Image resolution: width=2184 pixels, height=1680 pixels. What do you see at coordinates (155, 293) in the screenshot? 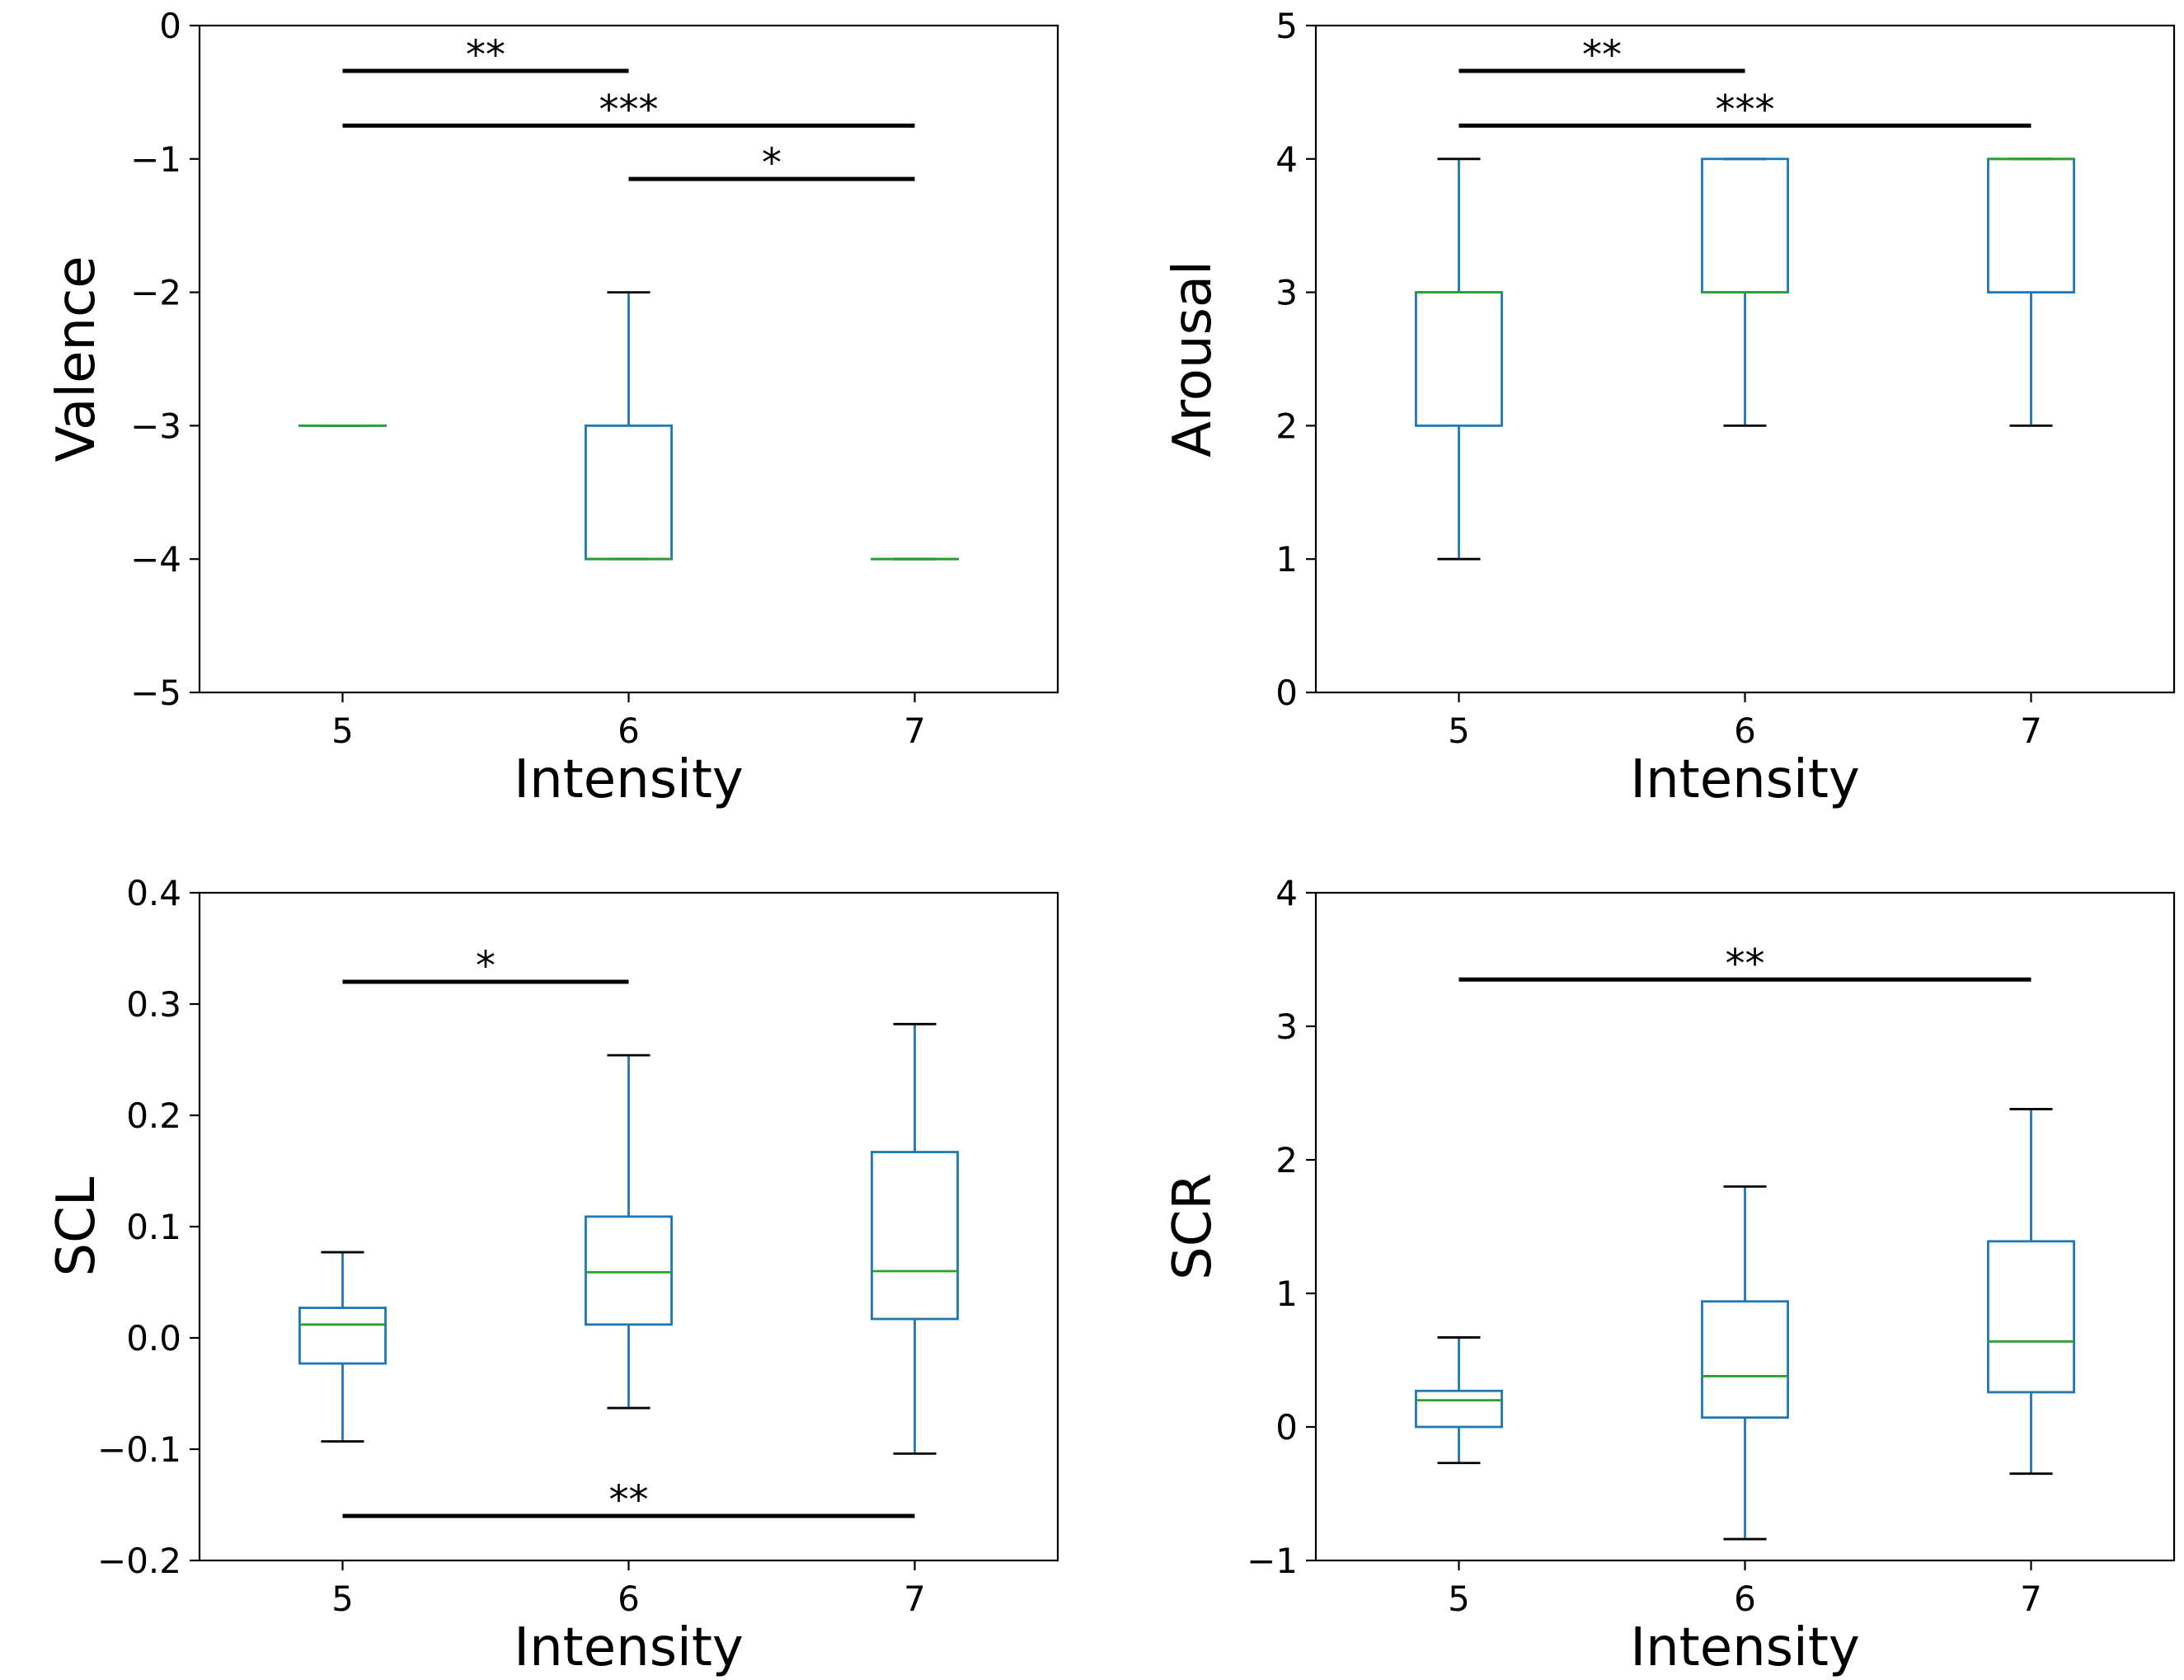
I see `valence-ytick-label: −2` at bounding box center [155, 293].